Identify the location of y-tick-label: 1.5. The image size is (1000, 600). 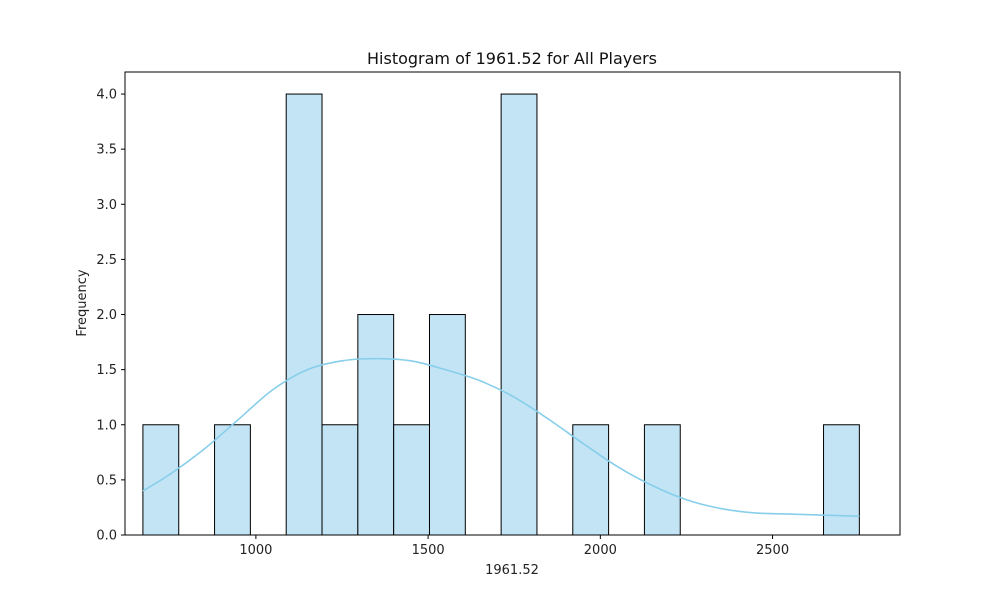
(106, 370).